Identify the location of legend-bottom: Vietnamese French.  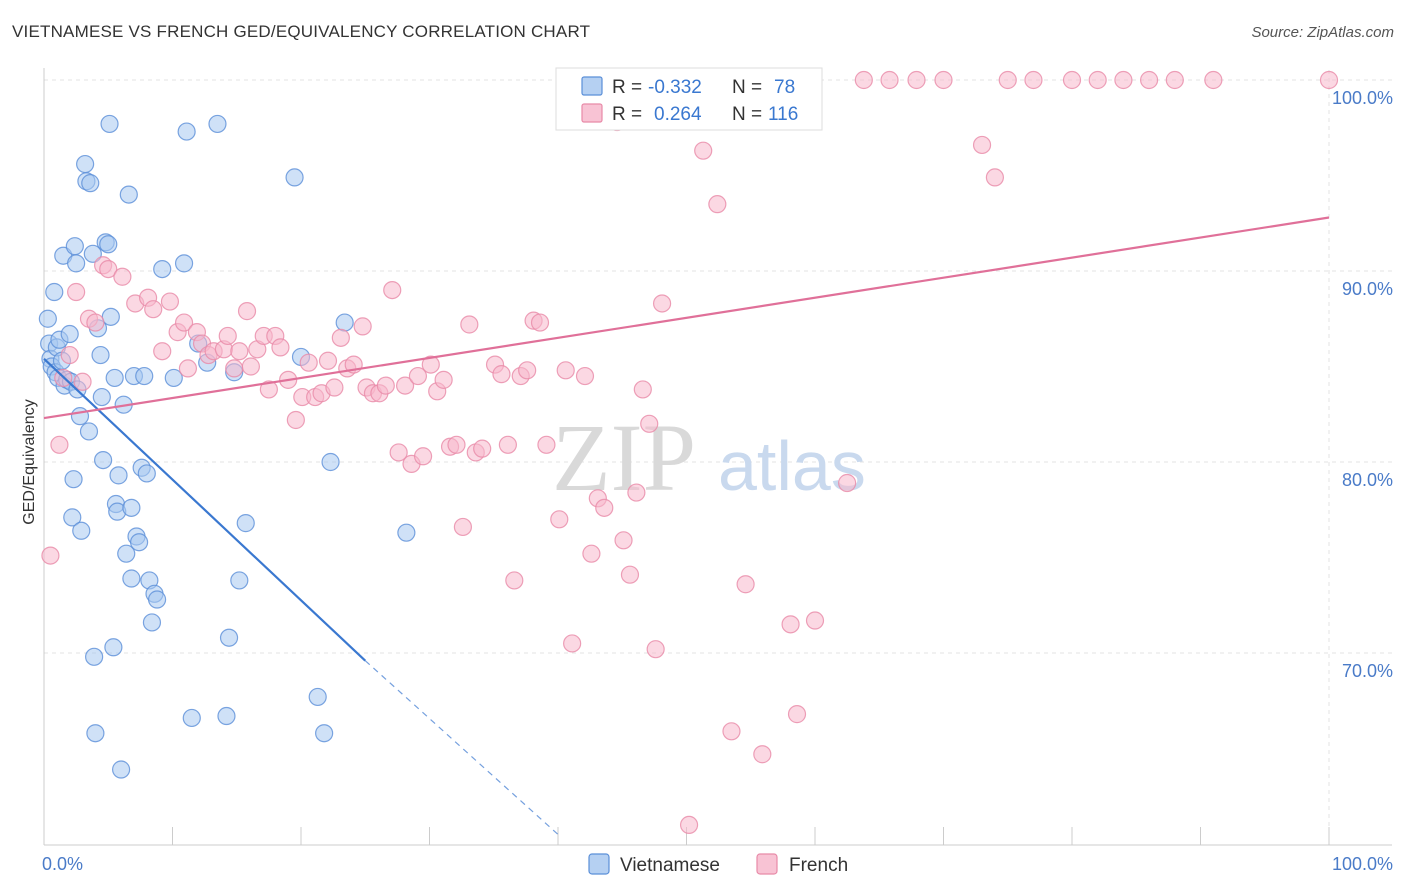
(718, 864).